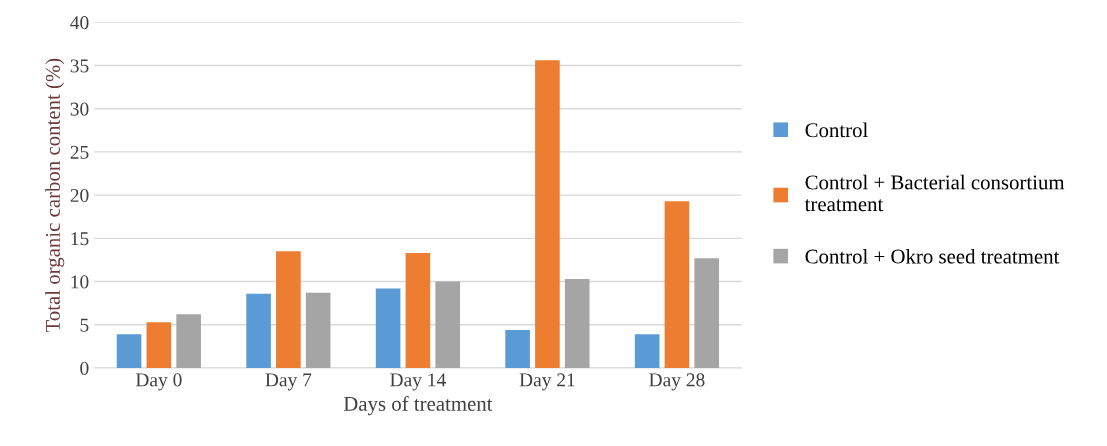  What do you see at coordinates (55, 195) in the screenshot?
I see `y-axis-title: Total organic carbon content (%)` at bounding box center [55, 195].